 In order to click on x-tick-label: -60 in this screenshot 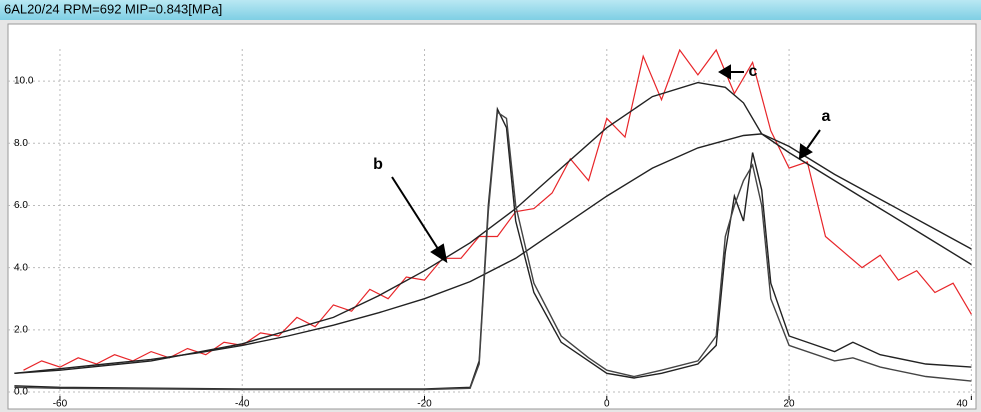, I will do `click(60, 404)`.